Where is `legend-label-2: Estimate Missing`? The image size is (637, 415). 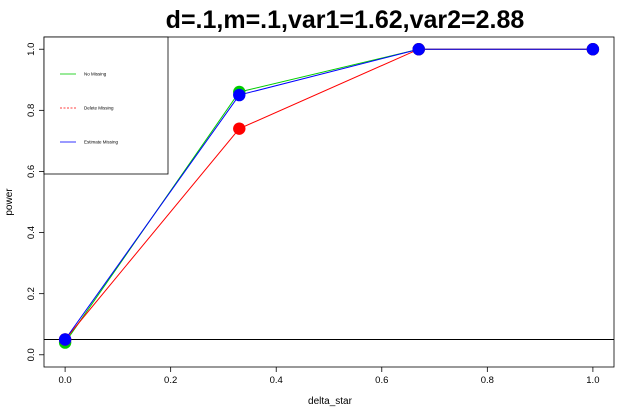
legend-label-2: Estimate Missing is located at coordinates (101, 142).